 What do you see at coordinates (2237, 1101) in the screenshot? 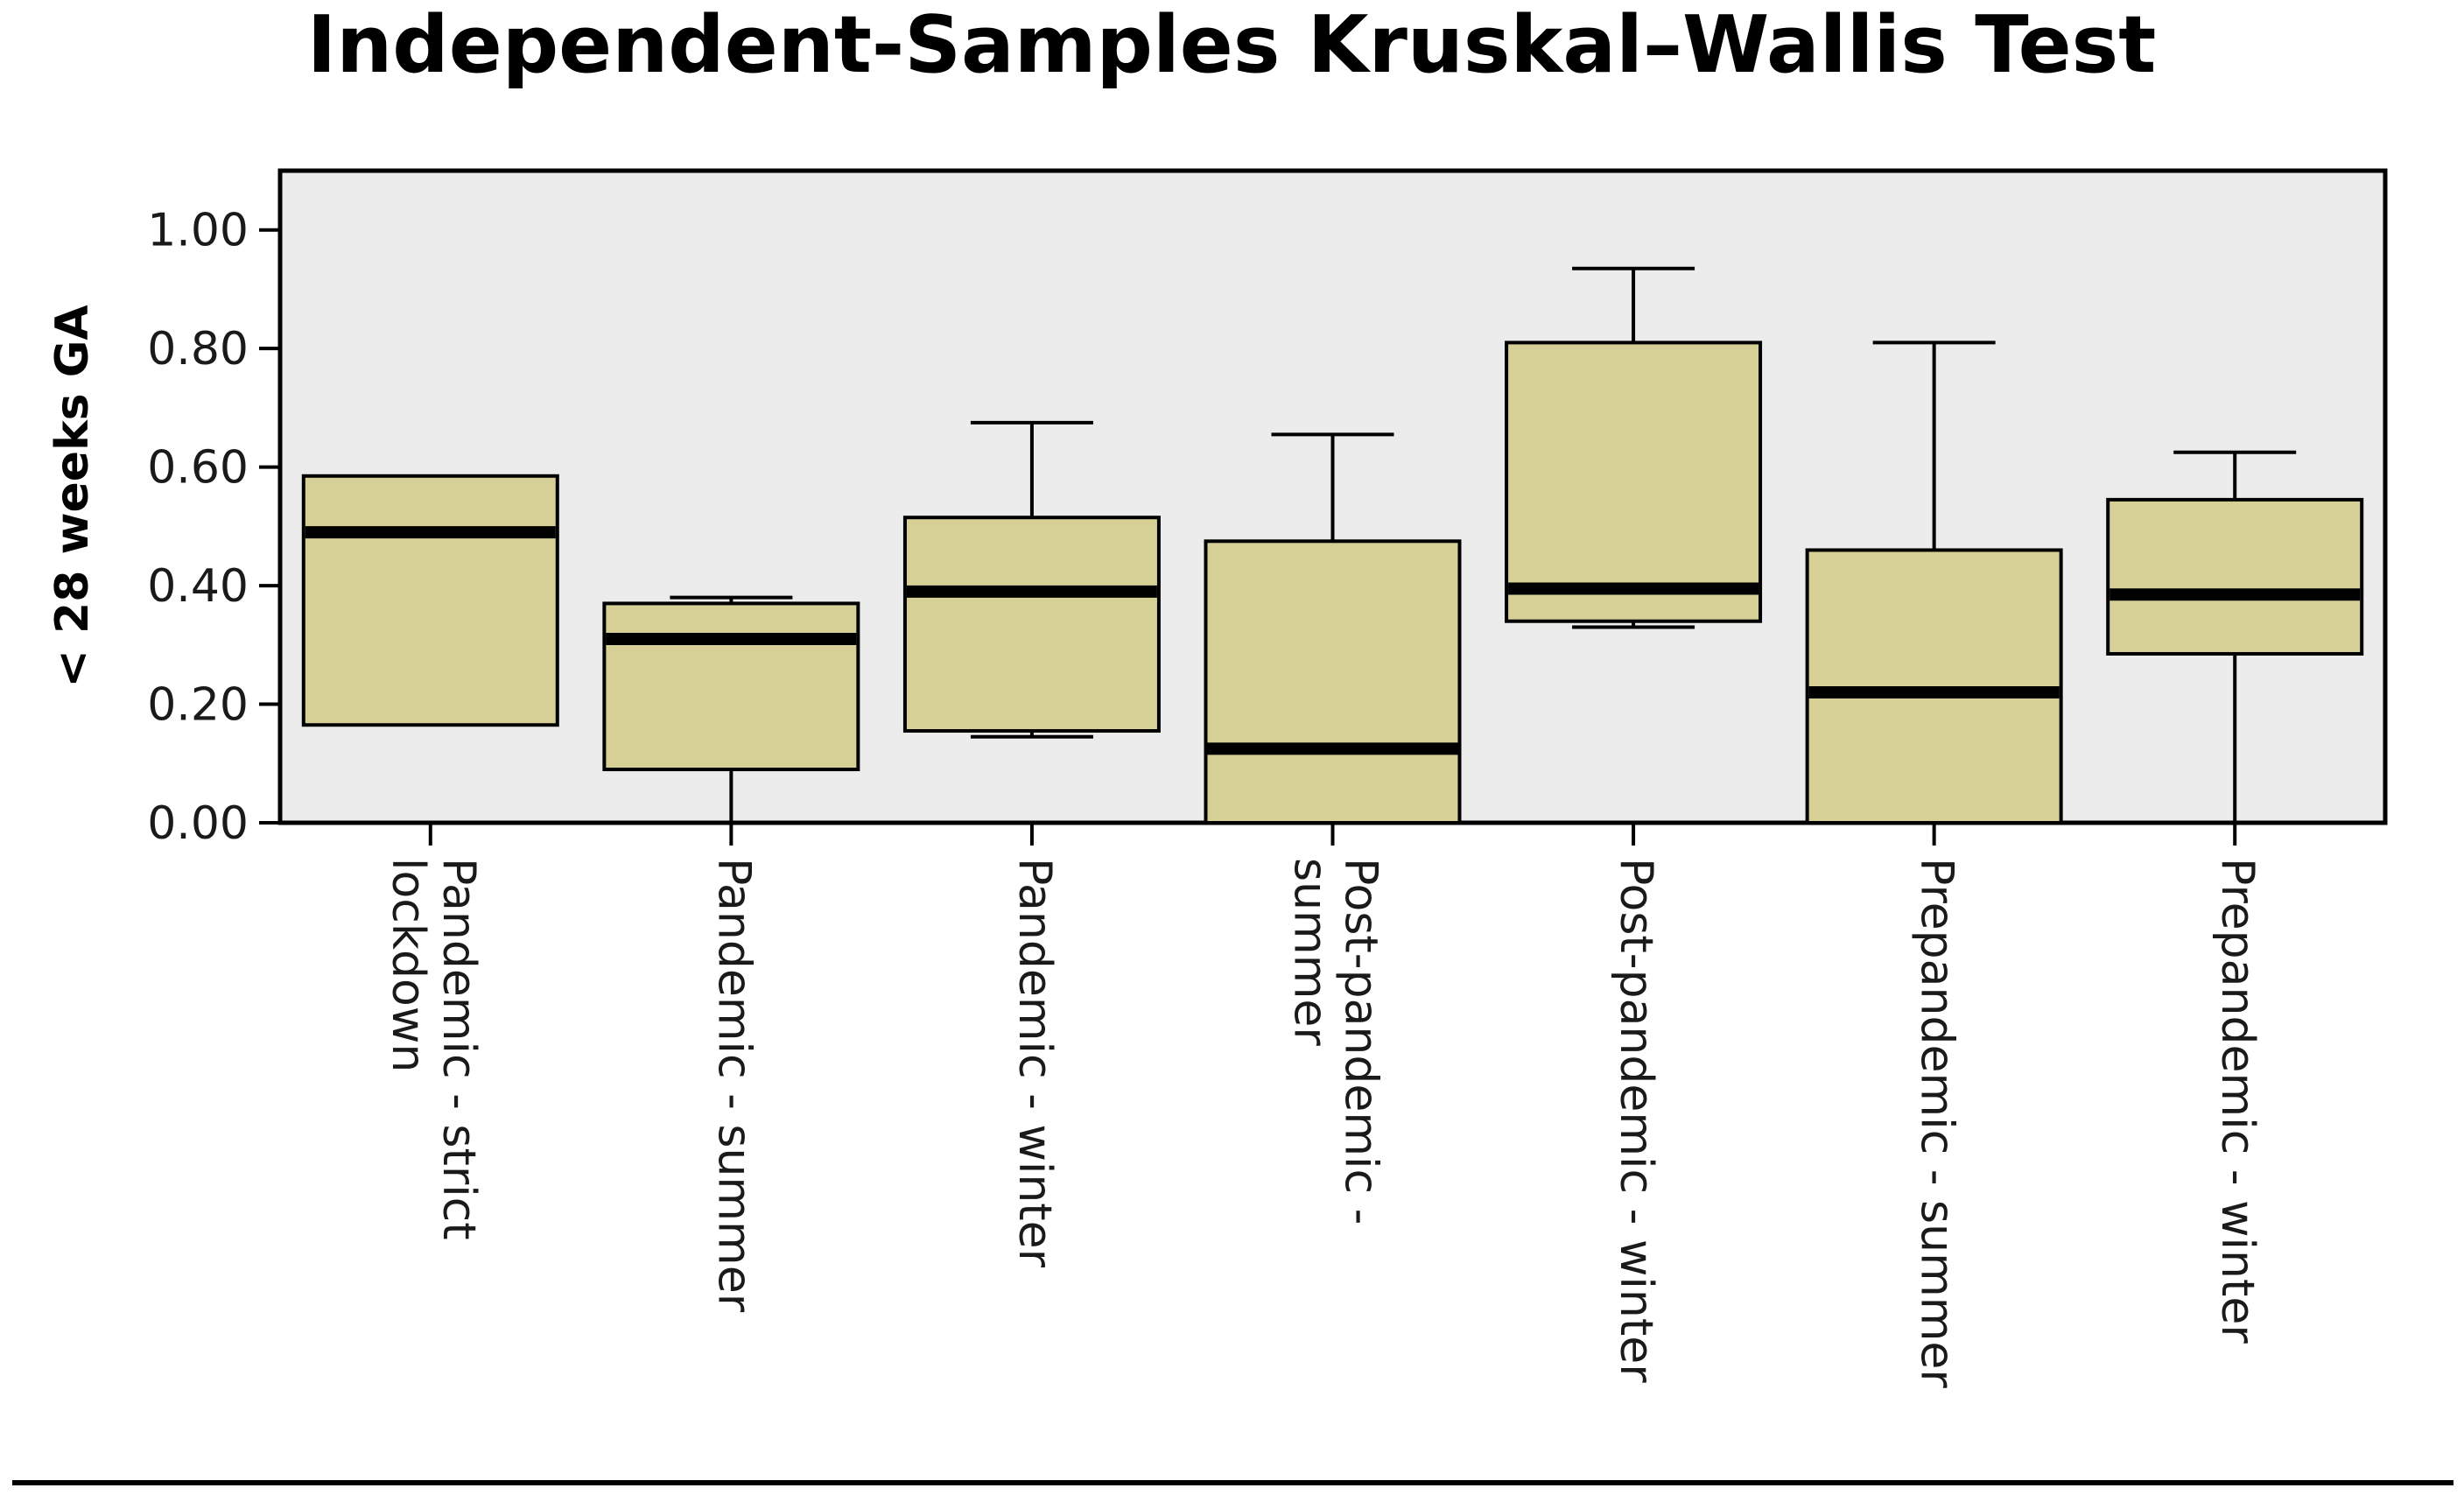
I see `x-category-label: Prepandemic - winter` at bounding box center [2237, 1101].